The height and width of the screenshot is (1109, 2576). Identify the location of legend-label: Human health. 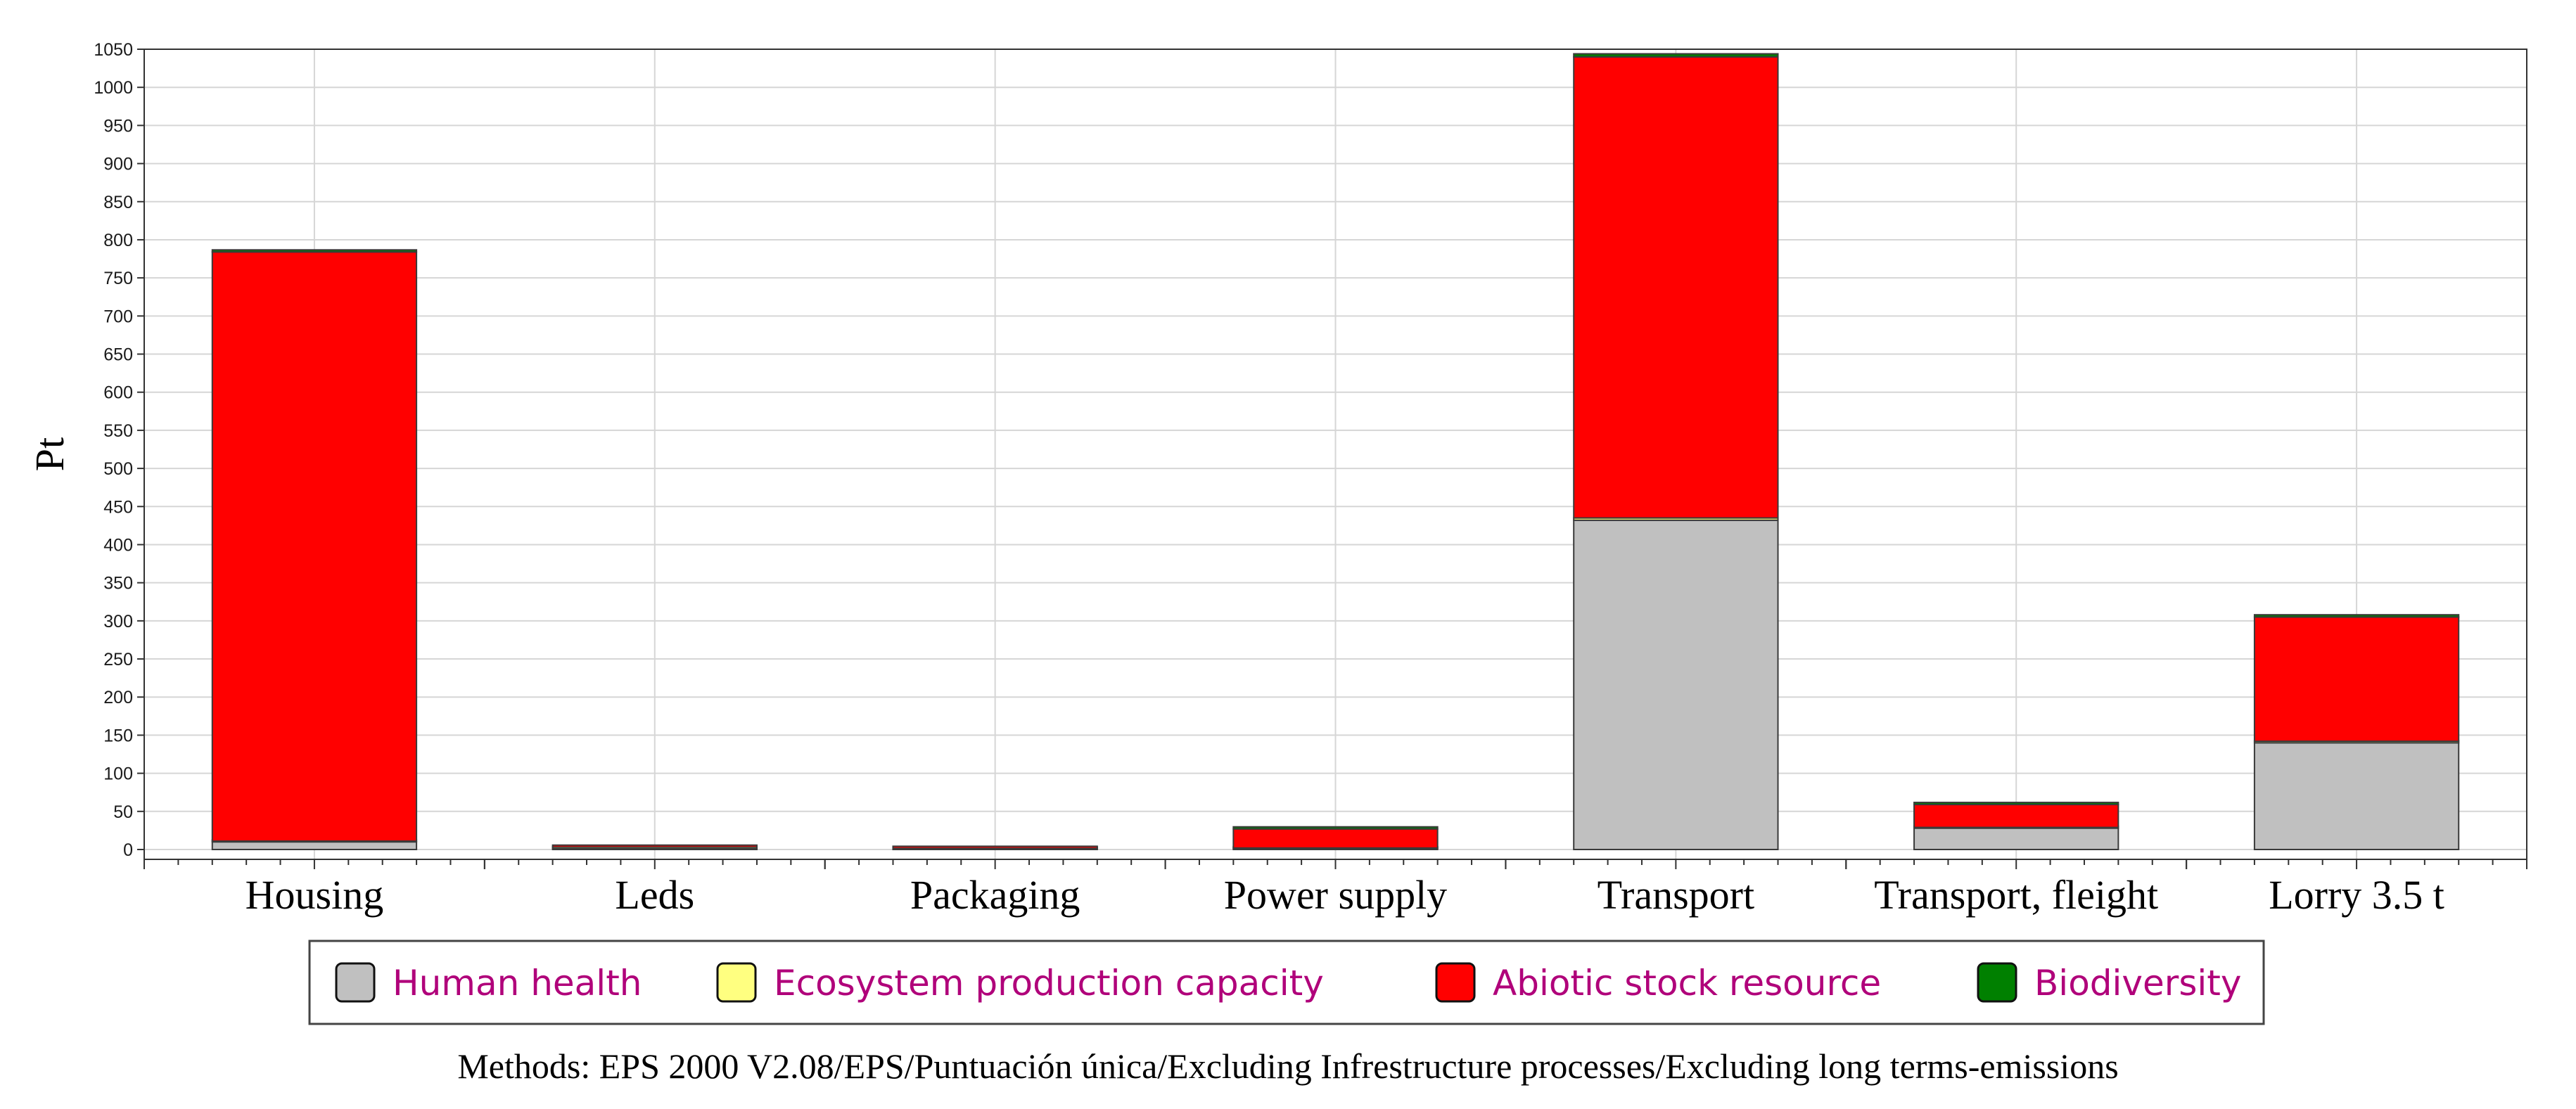
(517, 983).